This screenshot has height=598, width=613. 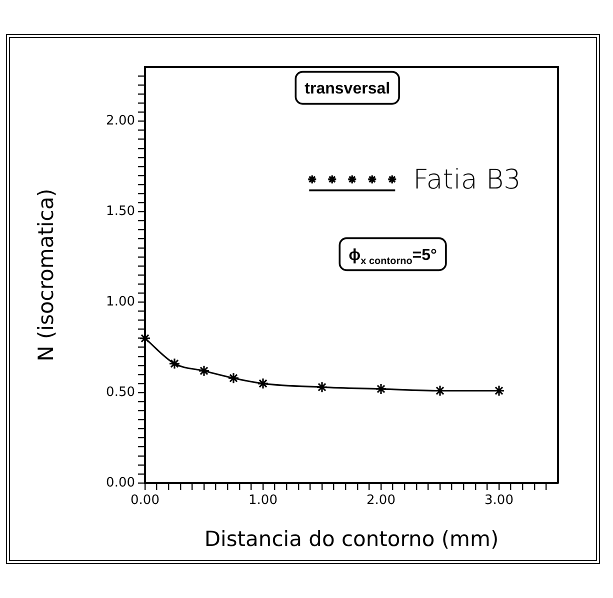 What do you see at coordinates (46, 275) in the screenshot?
I see `y-axis-title: N (isocromatica)` at bounding box center [46, 275].